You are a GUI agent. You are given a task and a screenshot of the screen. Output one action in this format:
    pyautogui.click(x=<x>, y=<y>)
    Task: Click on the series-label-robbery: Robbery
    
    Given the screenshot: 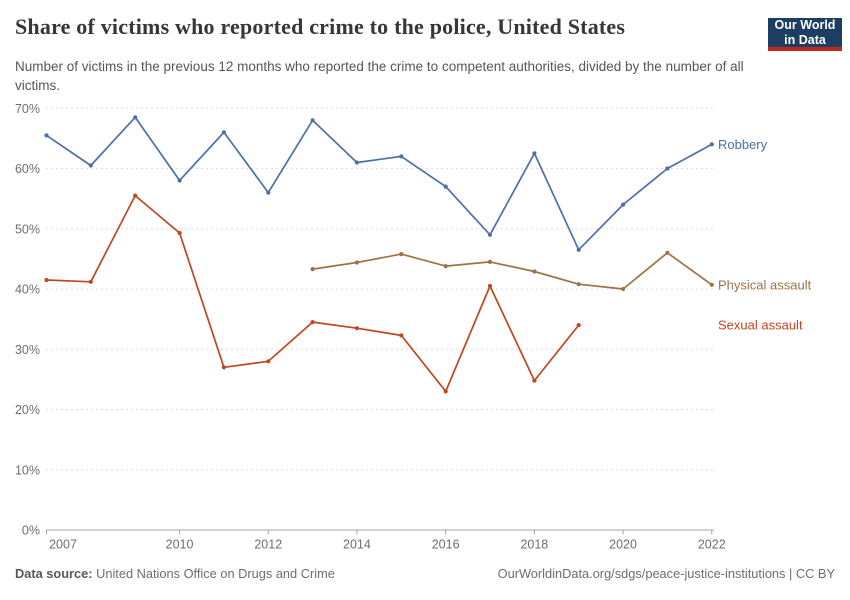 What is the action you would take?
    pyautogui.click(x=743, y=144)
    